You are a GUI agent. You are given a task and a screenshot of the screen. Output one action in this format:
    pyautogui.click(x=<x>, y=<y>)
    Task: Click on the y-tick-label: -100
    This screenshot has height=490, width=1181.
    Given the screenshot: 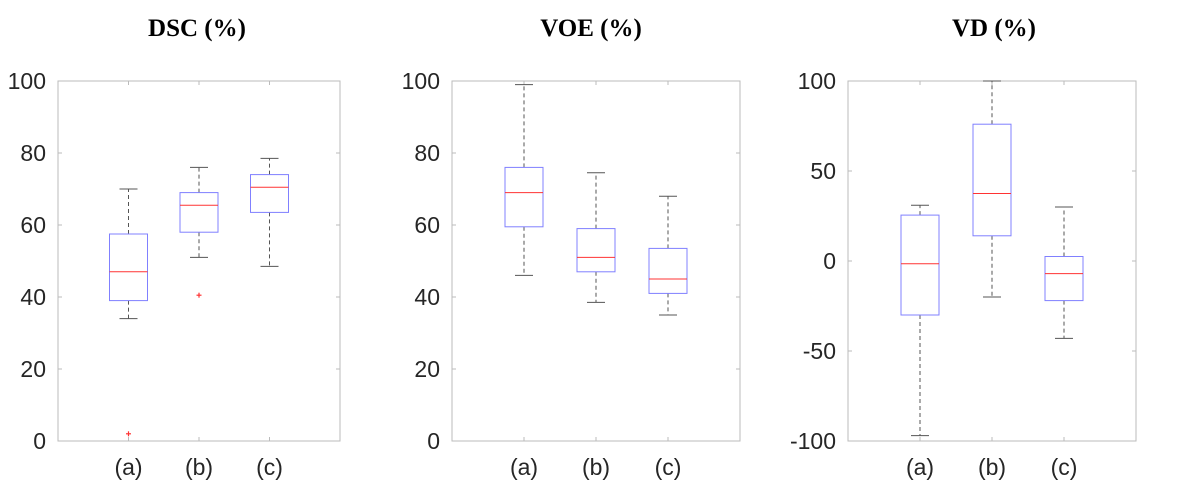 What is the action you would take?
    pyautogui.click(x=813, y=441)
    